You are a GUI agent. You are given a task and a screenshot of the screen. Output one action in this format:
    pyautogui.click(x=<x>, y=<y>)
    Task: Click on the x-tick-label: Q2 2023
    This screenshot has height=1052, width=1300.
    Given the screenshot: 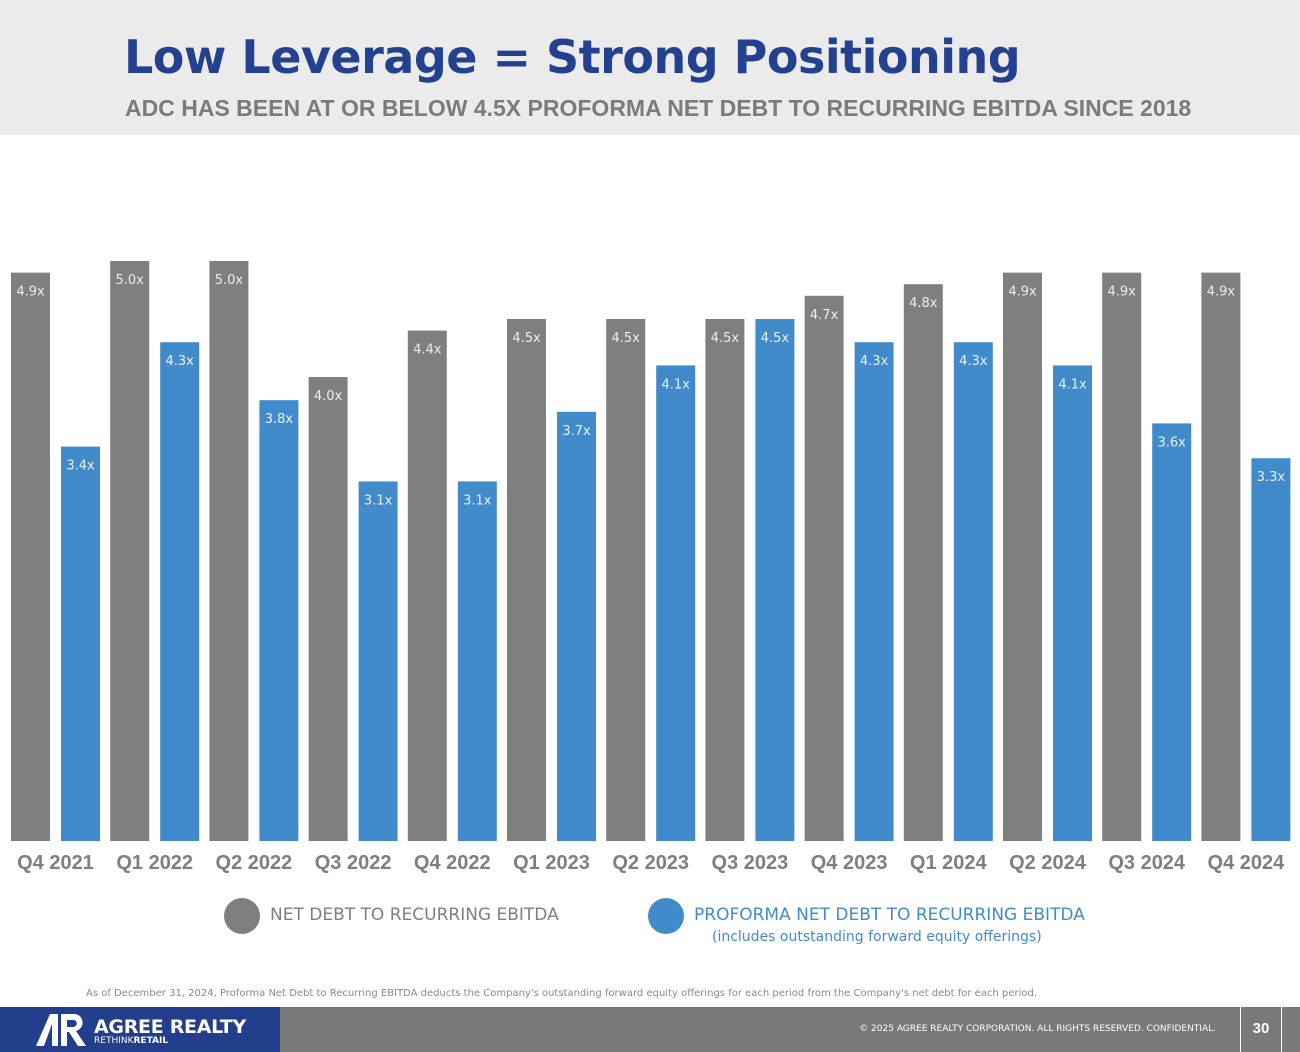 What is the action you would take?
    pyautogui.click(x=650, y=863)
    